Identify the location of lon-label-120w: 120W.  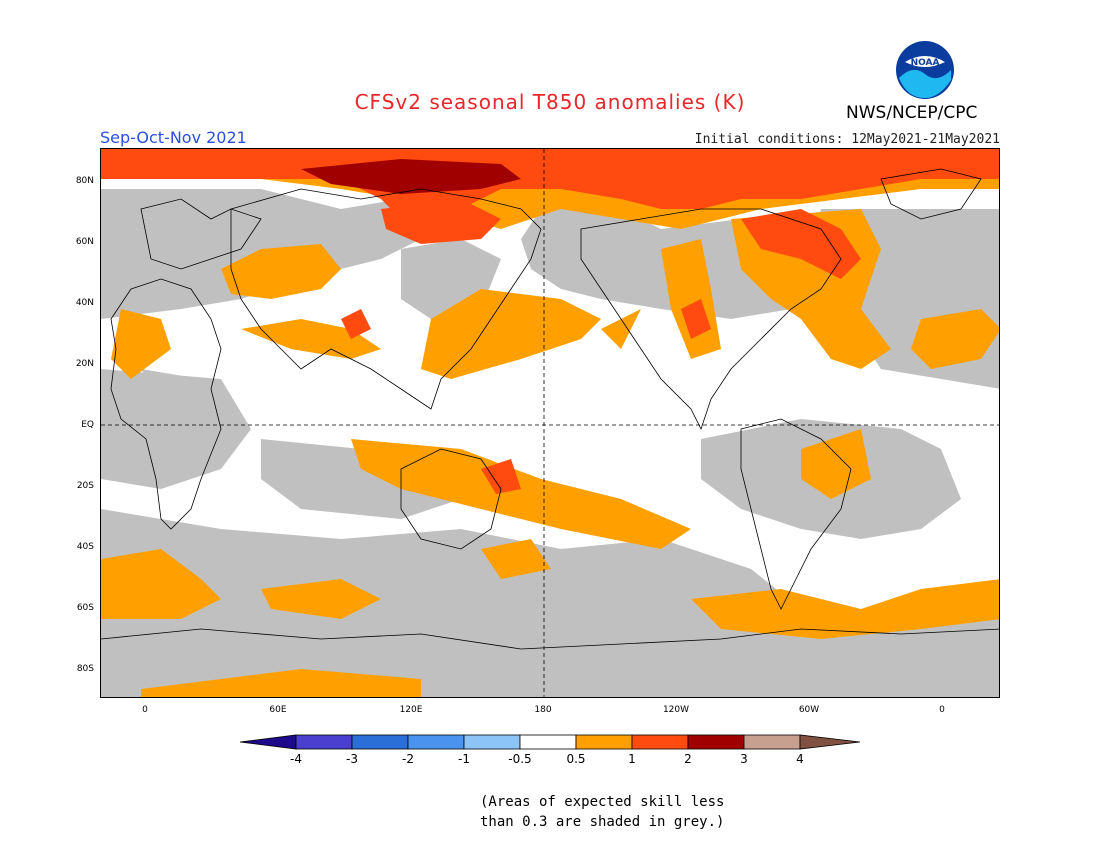
(676, 710).